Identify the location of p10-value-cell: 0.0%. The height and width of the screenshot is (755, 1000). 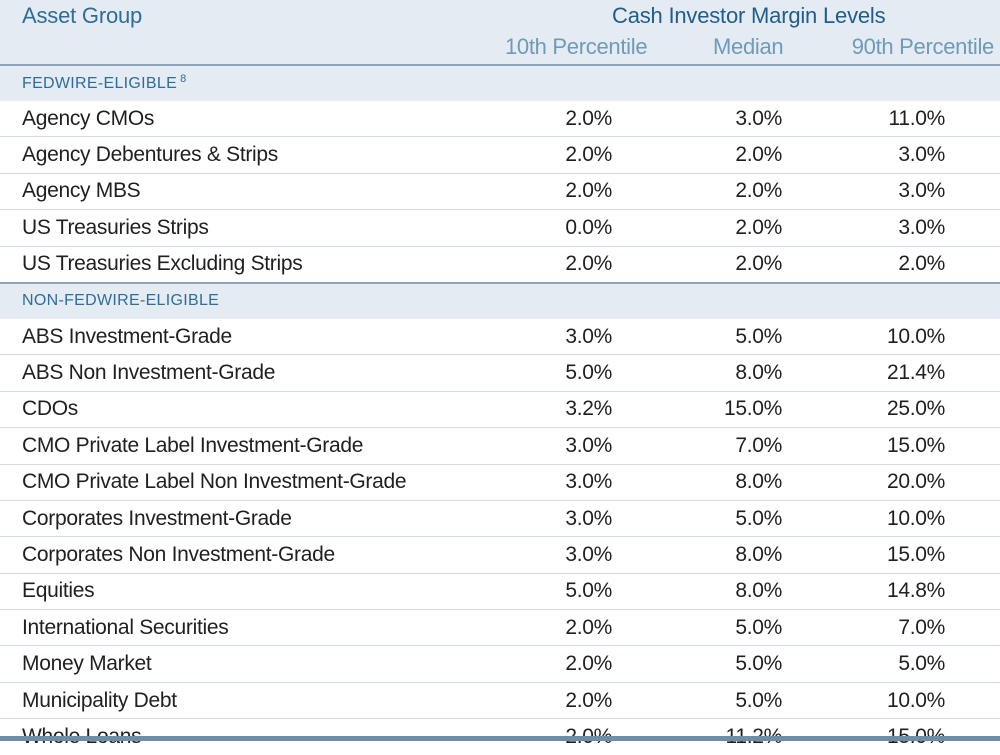
(541, 228).